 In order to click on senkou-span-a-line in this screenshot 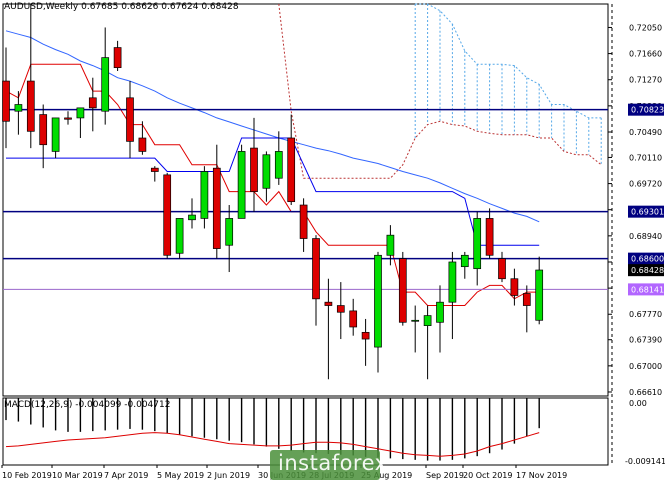, I will do `click(508, 61)`.